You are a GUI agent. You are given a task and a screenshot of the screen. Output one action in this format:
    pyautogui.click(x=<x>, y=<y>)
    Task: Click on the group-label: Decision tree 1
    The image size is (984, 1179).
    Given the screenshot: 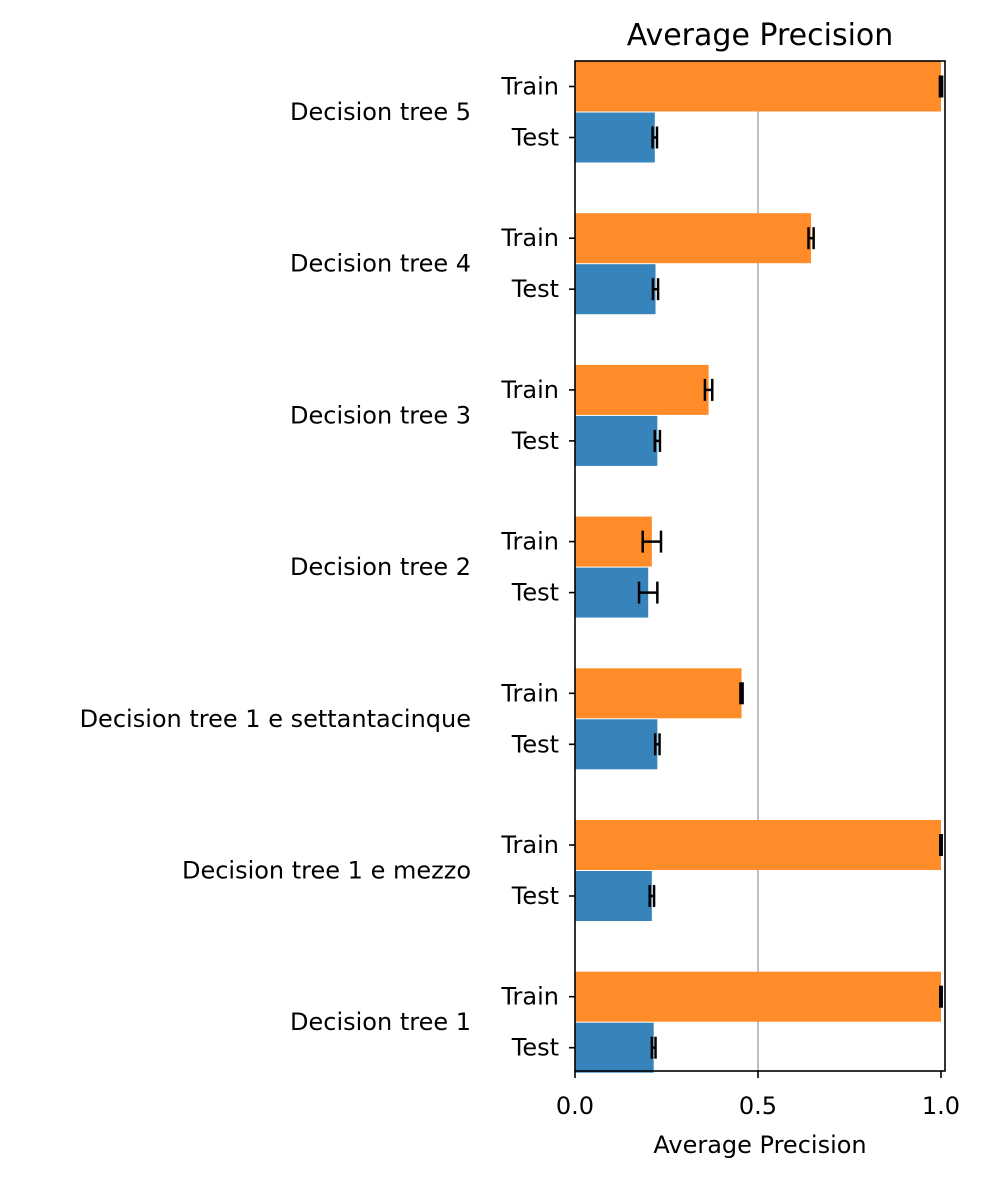 What is the action you would take?
    pyautogui.click(x=380, y=1022)
    